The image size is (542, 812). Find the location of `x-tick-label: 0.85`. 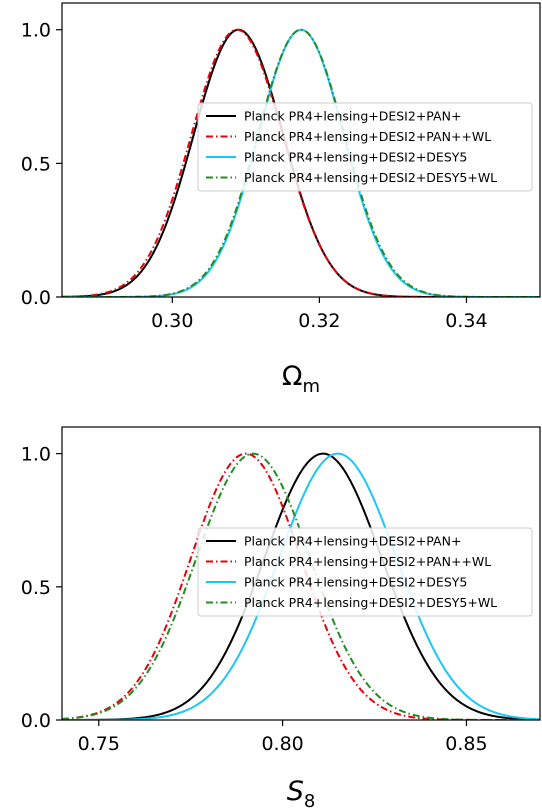

x-tick-label: 0.85 is located at coordinates (466, 744).